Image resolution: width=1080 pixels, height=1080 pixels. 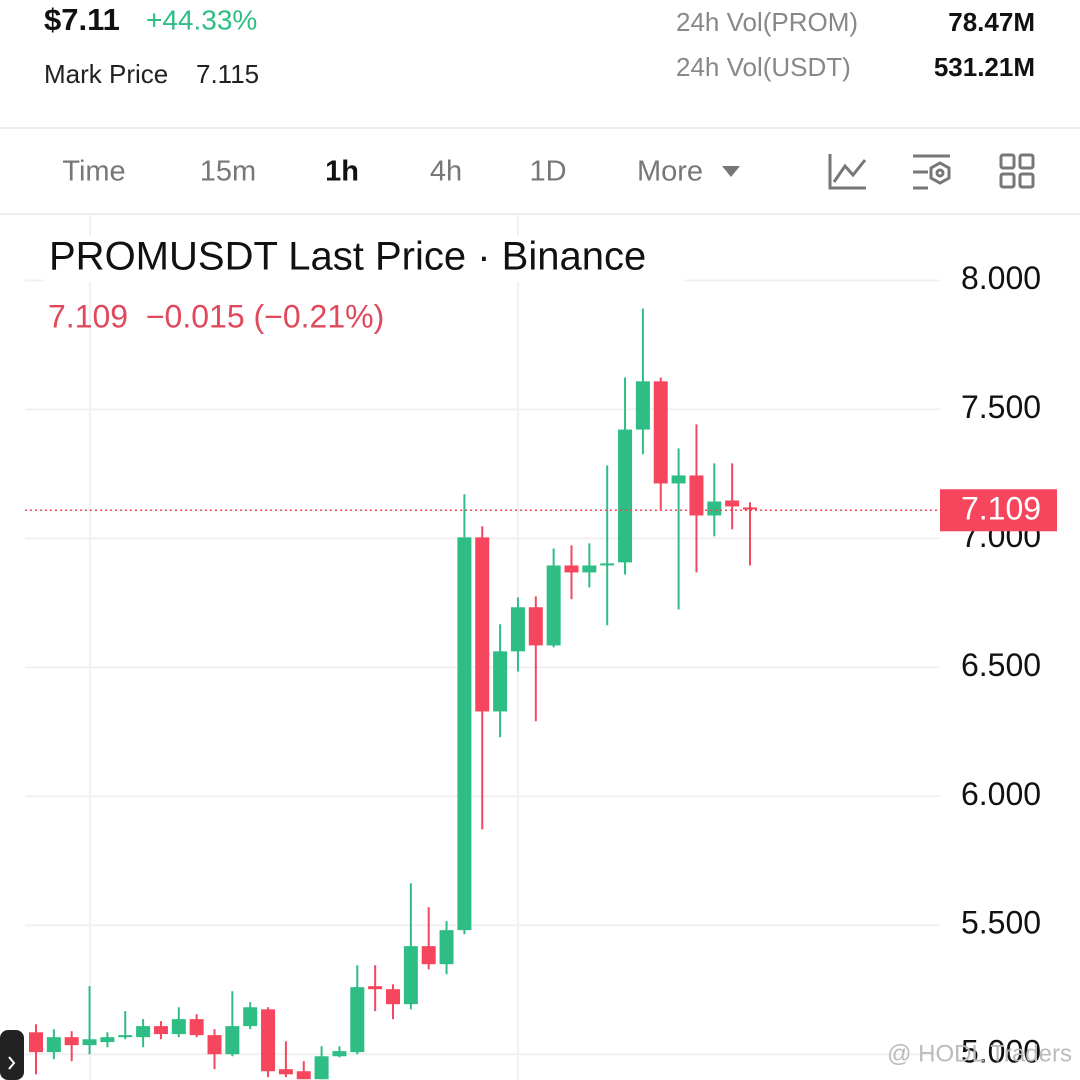 I want to click on side-toggle-arrow, so click(x=12, y=1063).